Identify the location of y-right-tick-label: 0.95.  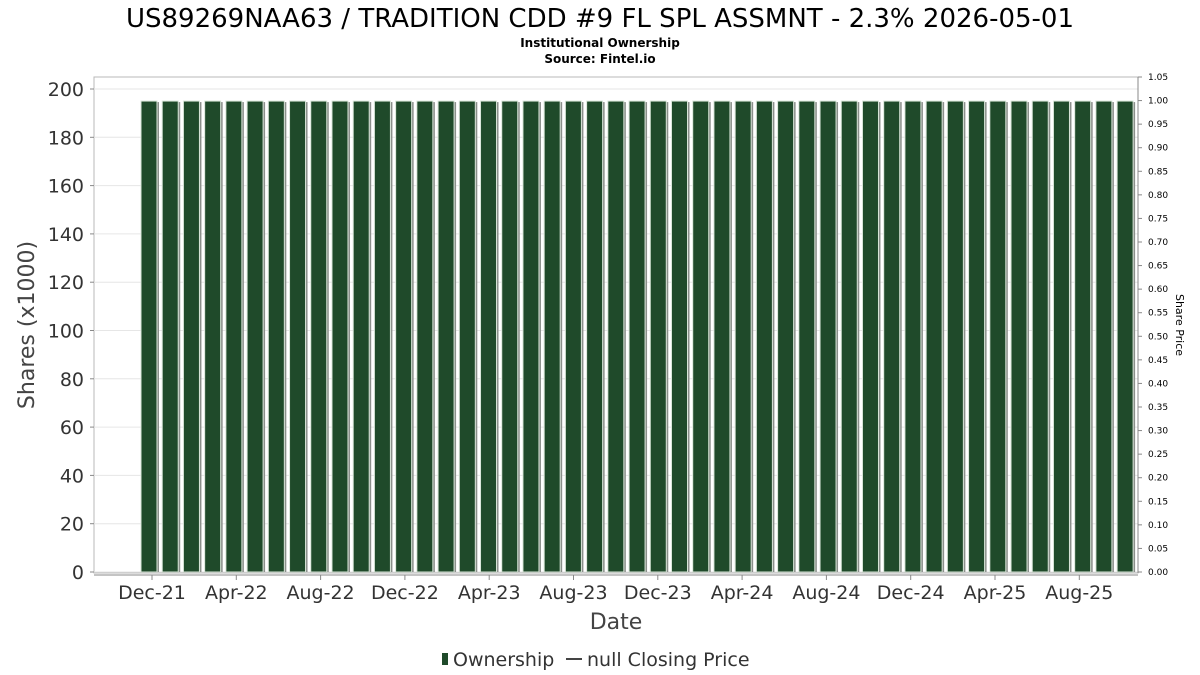
(1158, 125).